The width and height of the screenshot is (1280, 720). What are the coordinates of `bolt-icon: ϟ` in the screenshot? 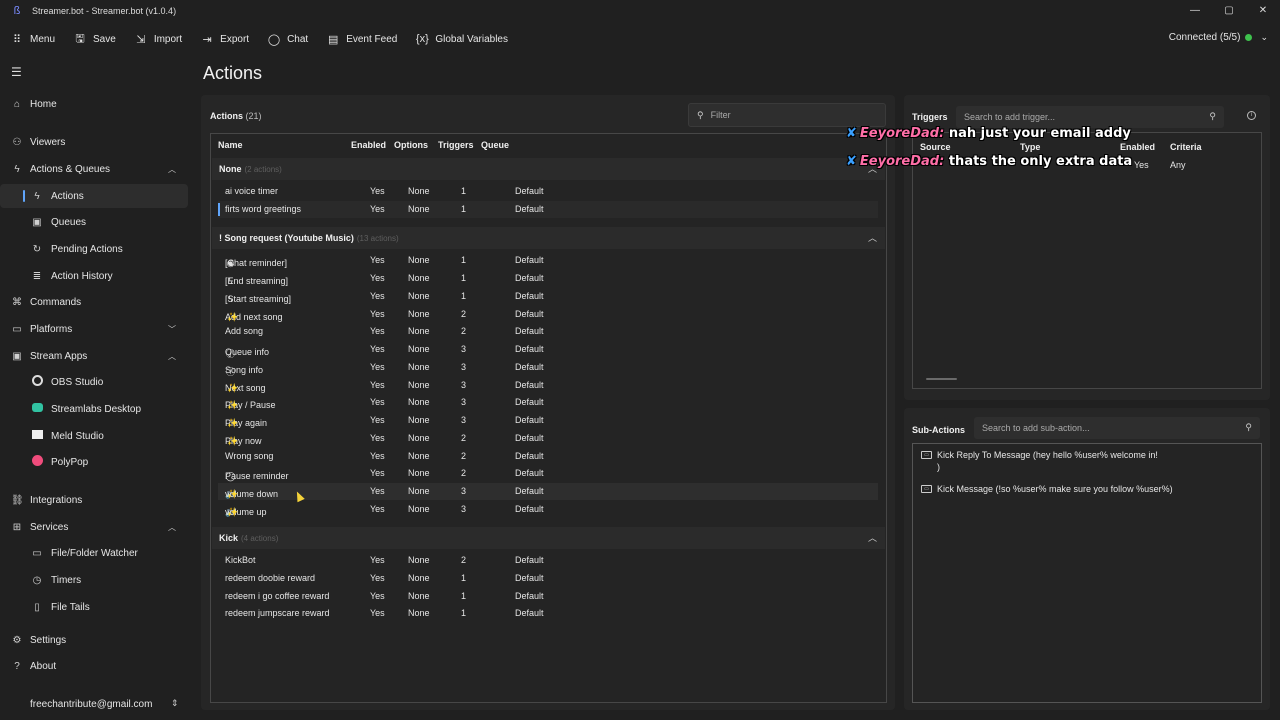 It's located at (230, 281).